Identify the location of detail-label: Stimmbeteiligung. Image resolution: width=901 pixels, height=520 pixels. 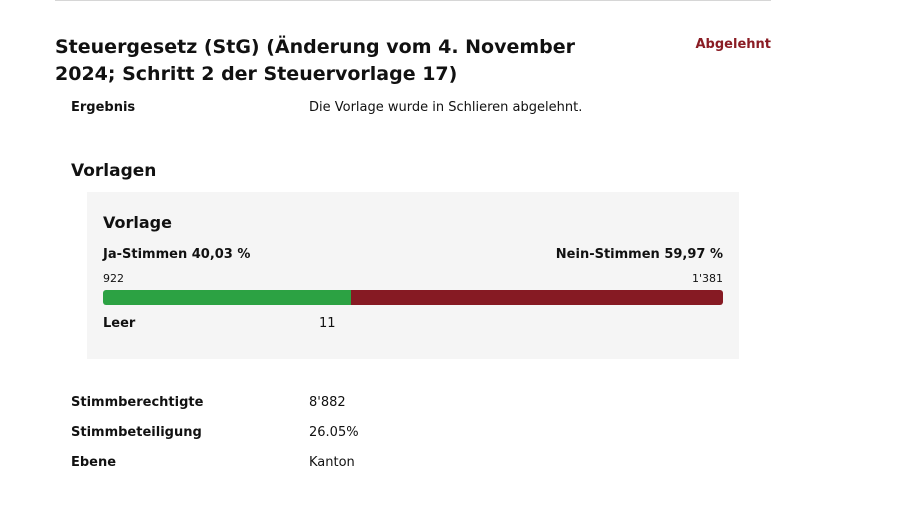
(136, 432).